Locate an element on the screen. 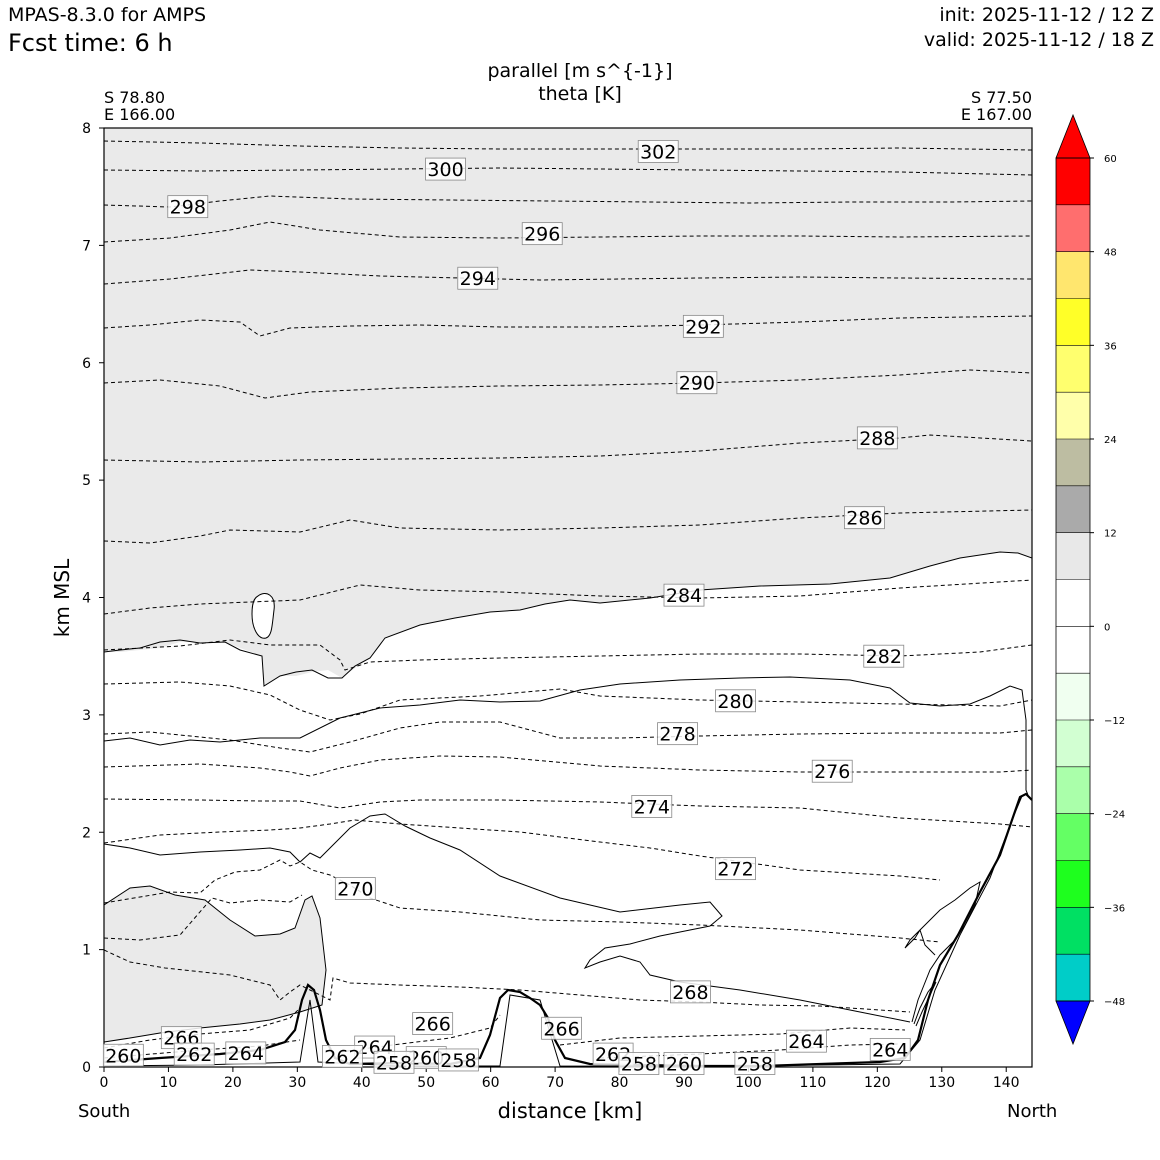 The height and width of the screenshot is (1160, 1160). theta-label-text: 296 is located at coordinates (542, 235).